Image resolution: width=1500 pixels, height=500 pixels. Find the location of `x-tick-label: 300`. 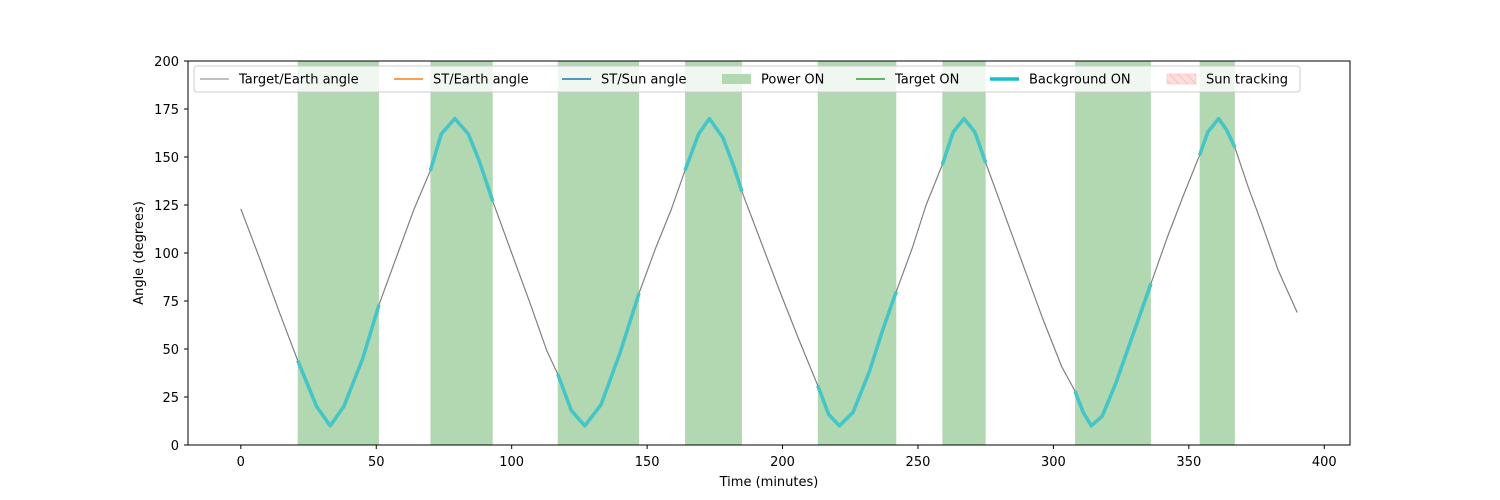

x-tick-label: 300 is located at coordinates (1053, 462).